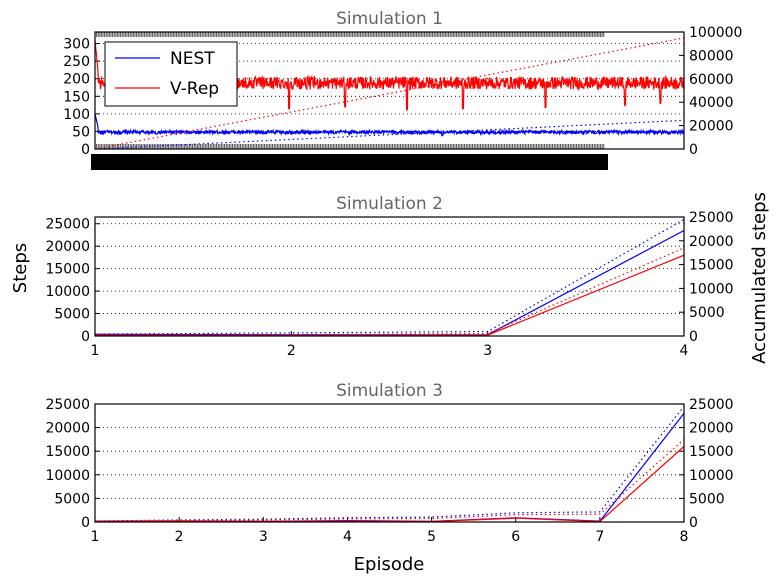  I want to click on series-line-sim1-vrep-accumulated, so click(389, 93).